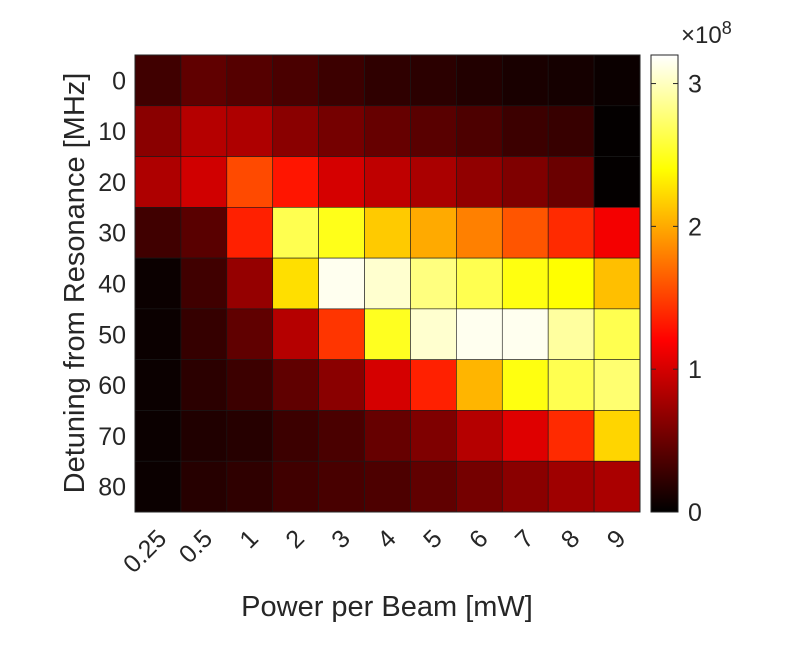 This screenshot has width=786, height=661. What do you see at coordinates (112, 437) in the screenshot?
I see `y-tick-label: 70` at bounding box center [112, 437].